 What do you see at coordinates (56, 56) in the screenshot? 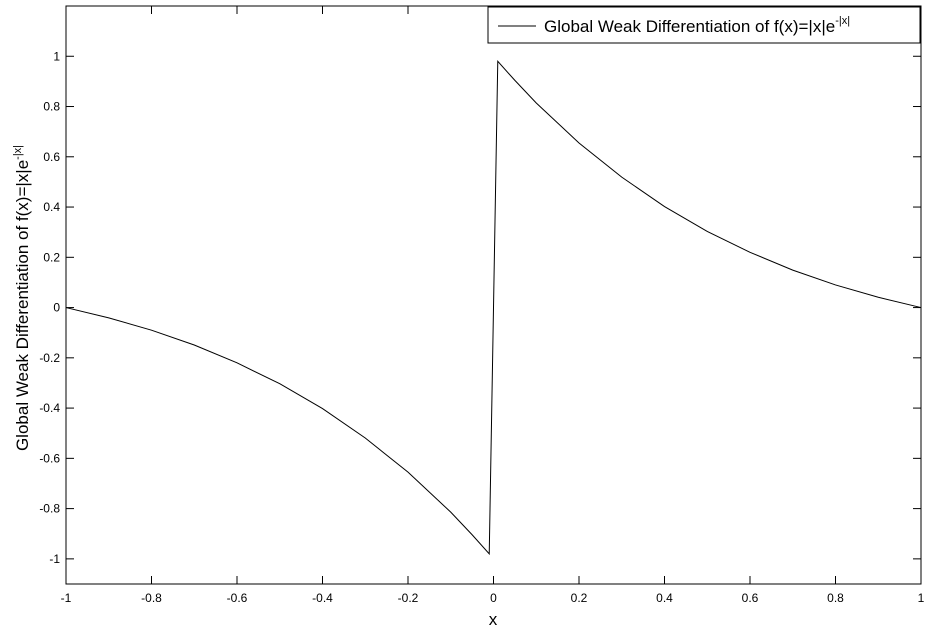
I see `y-tick-label: 1` at bounding box center [56, 56].